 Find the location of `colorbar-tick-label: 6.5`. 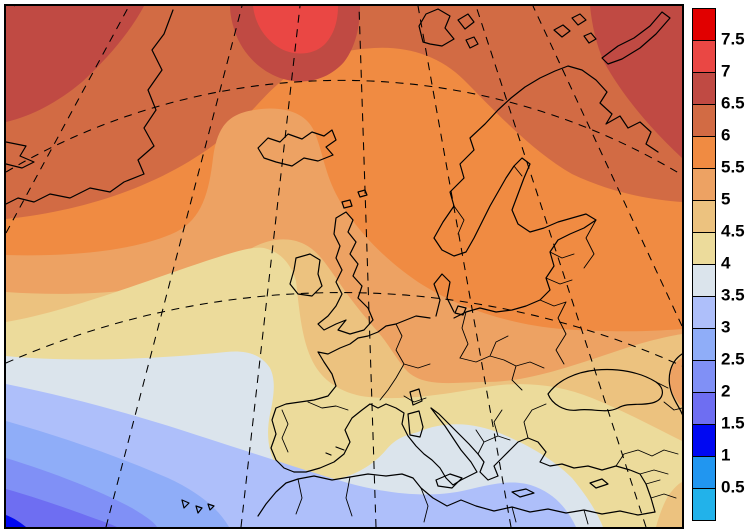

colorbar-tick-label: 6.5 is located at coordinates (733, 103).